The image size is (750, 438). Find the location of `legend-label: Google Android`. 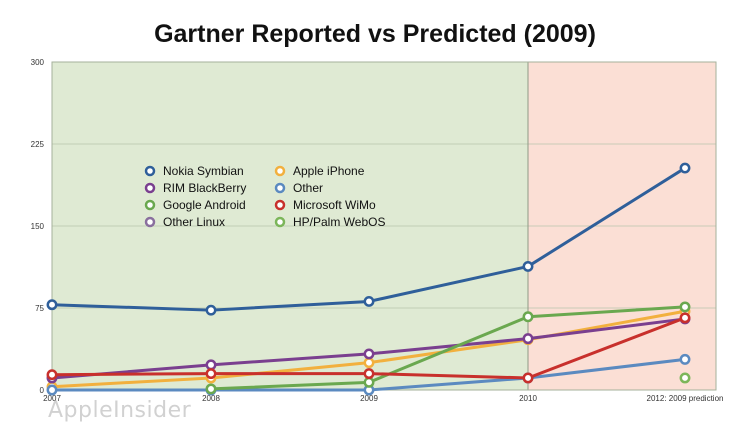

legend-label: Google Android is located at coordinates (204, 205).